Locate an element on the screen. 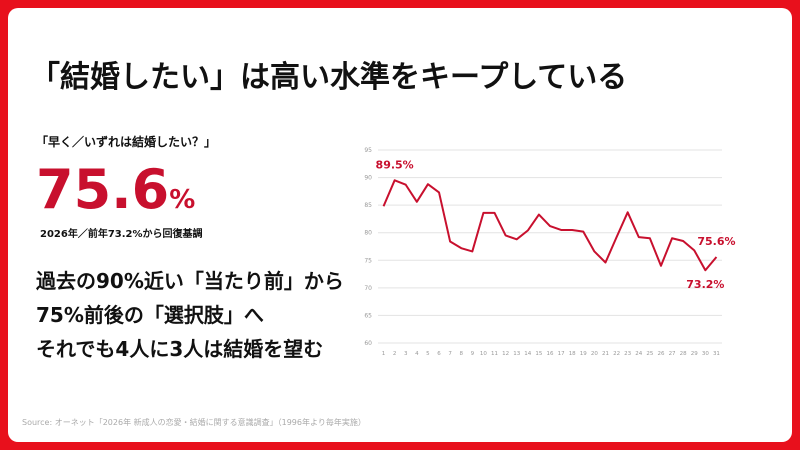 Image resolution: width=800 pixels, height=450 pixels. body-line: 75%前後の「選択肢」へ is located at coordinates (150, 315).